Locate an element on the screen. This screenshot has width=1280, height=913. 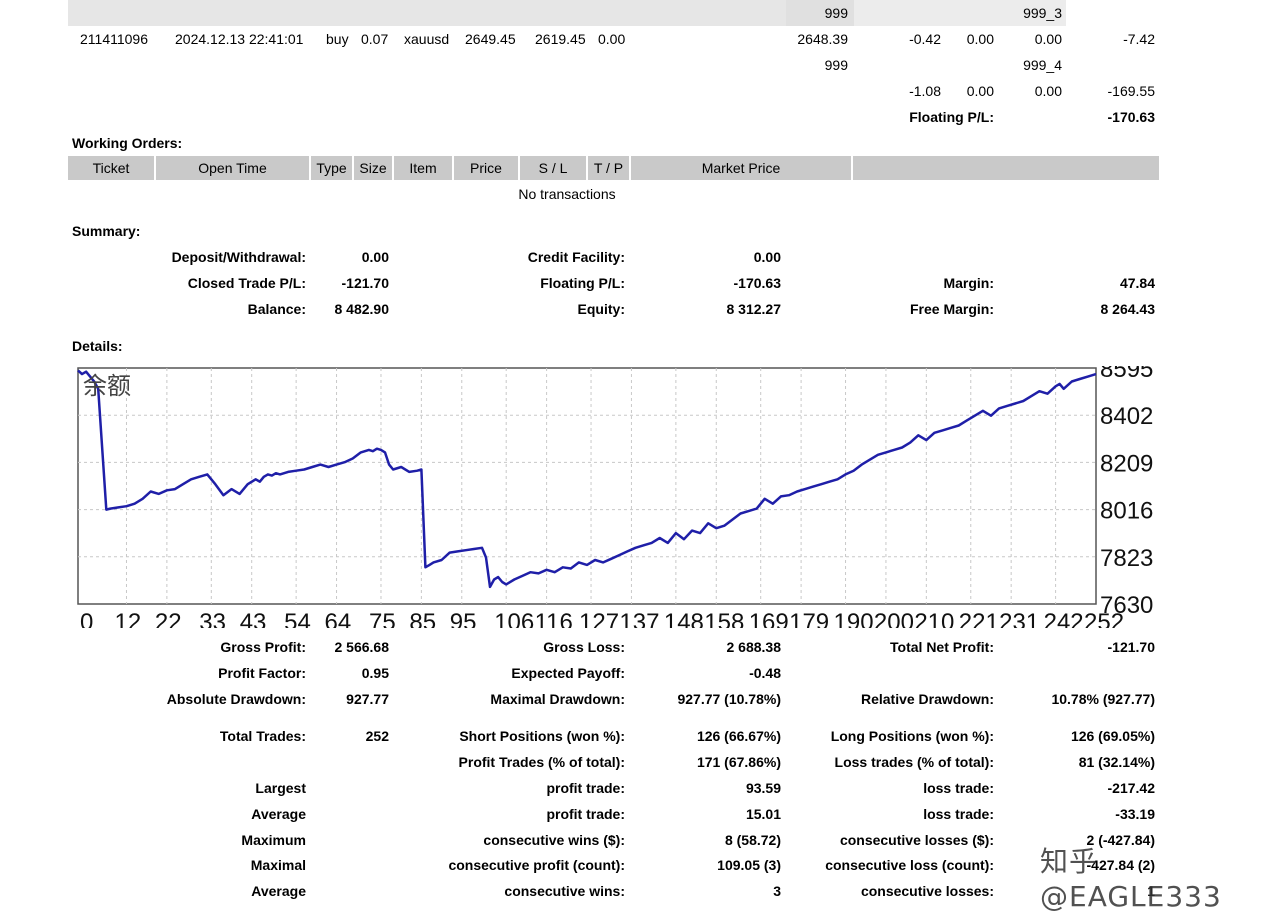
total-taxes: 0.00 is located at coordinates (980, 91).